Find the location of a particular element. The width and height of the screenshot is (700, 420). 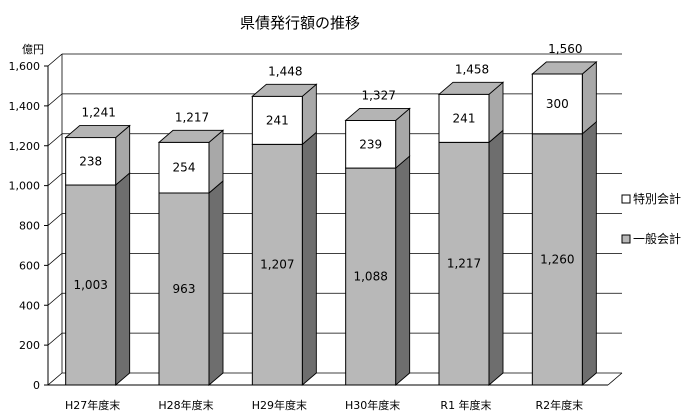

y-tick-label: 0 is located at coordinates (36, 385).